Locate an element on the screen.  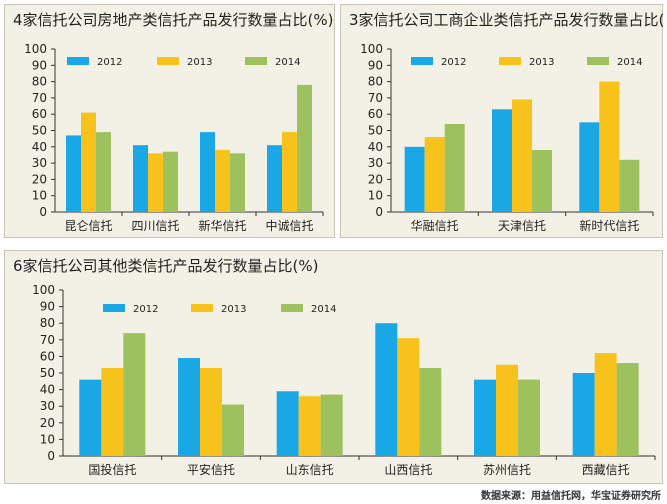
x-tick-label: 华融信托 is located at coordinates (435, 226).